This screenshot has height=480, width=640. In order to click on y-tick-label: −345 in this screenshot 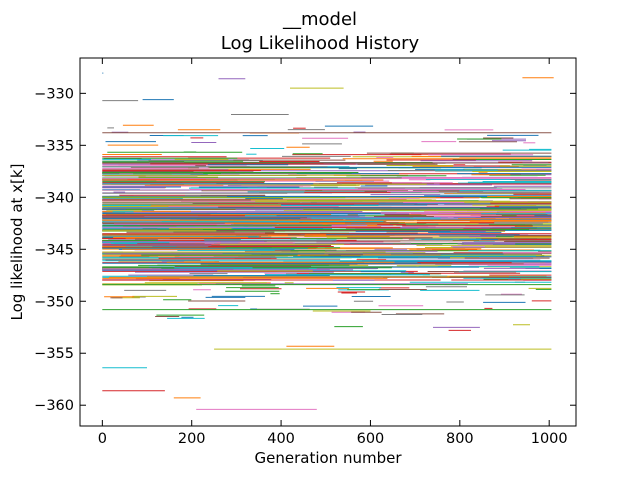, I will do `click(54, 250)`.